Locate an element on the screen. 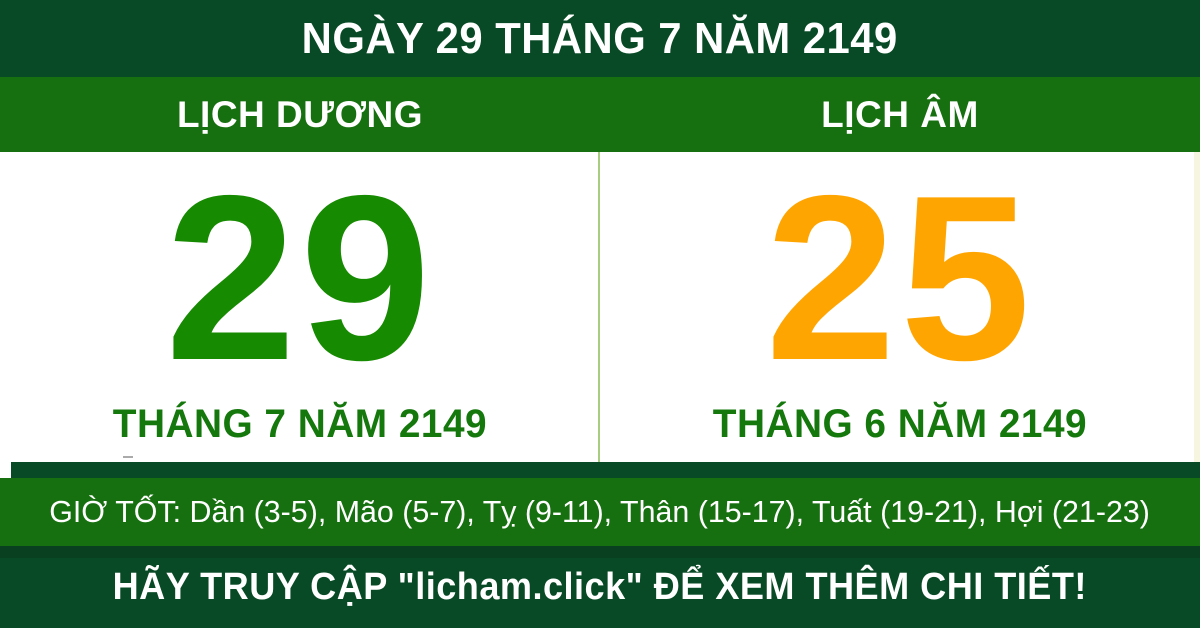 The height and width of the screenshot is (628, 1200). lunar-calendar-label: LỊCH ÂM is located at coordinates (900, 114).